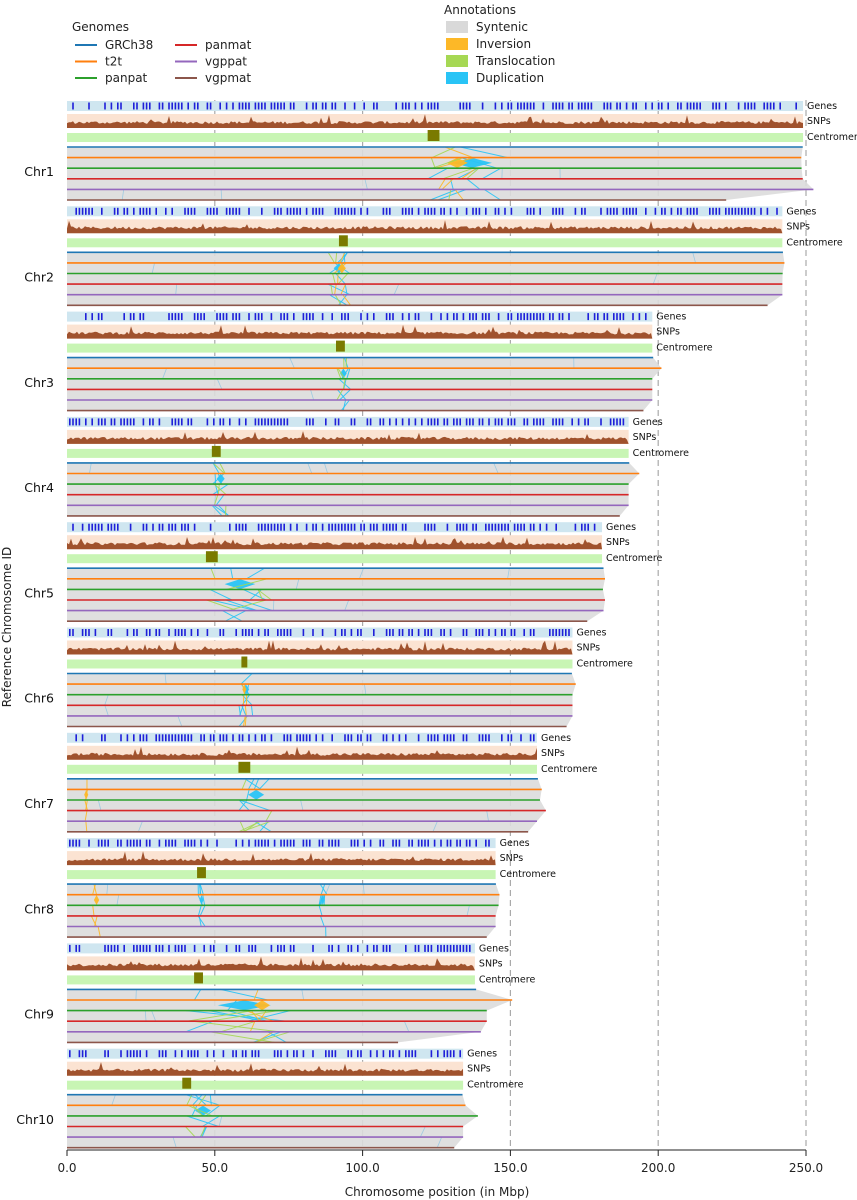  I want to click on genes-track, so click(265, 1053).